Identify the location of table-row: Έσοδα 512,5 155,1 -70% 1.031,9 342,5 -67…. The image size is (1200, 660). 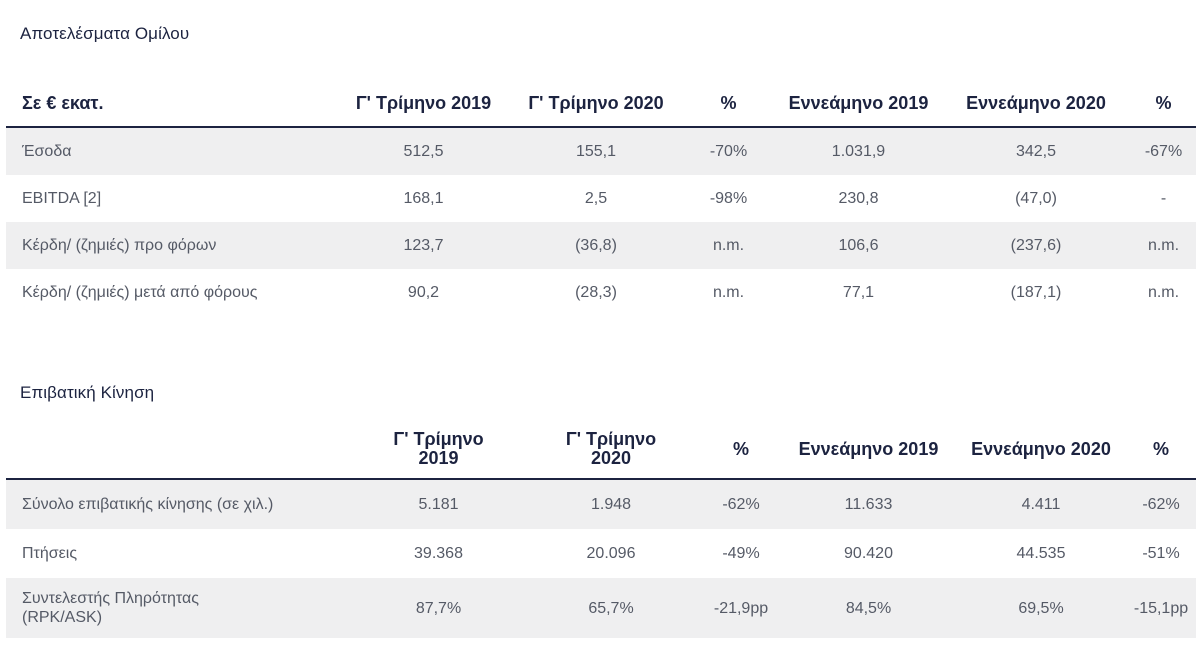
(601, 151).